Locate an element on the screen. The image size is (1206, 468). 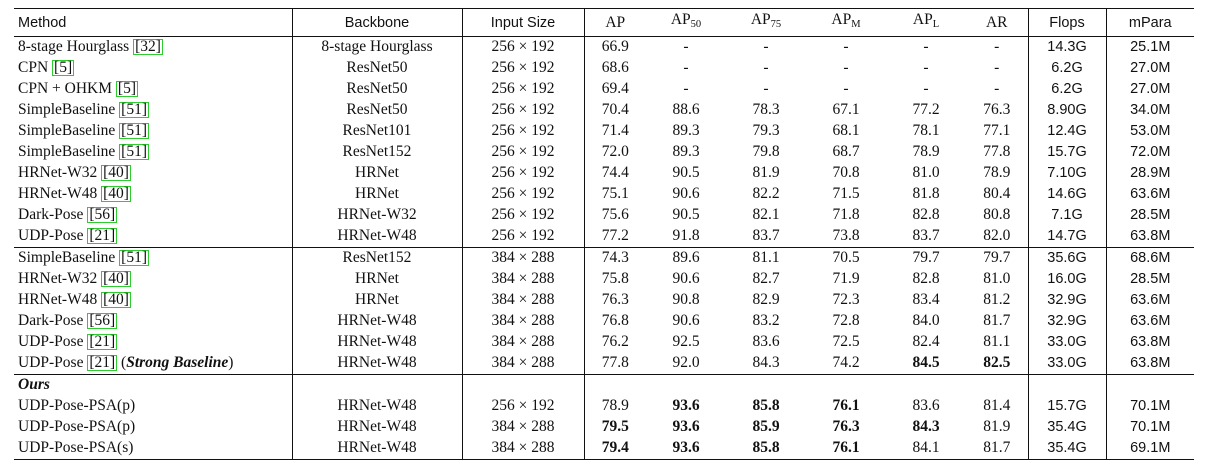
cell-apl: 84.0 is located at coordinates (926, 320).